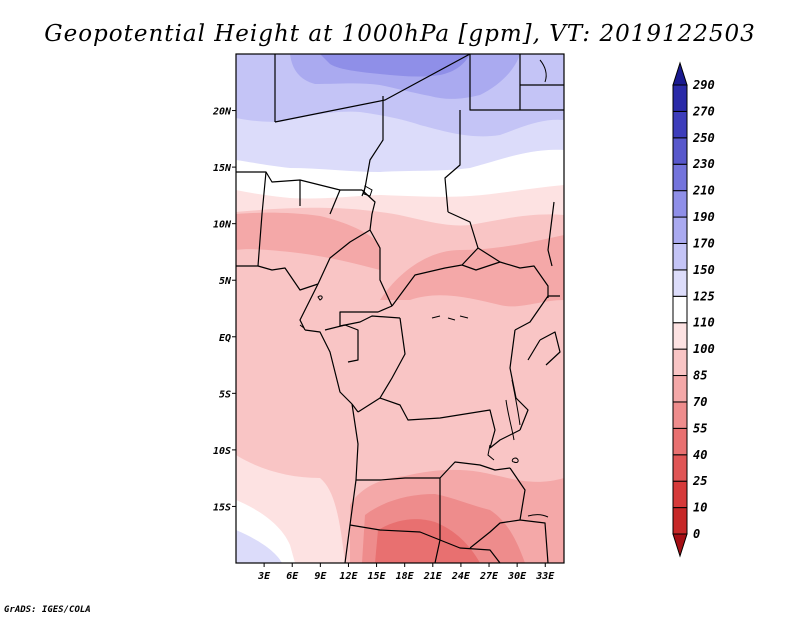 This screenshot has height=618, width=800. Describe the element at coordinates (700, 455) in the screenshot. I see `colorbar-label: 40` at that location.